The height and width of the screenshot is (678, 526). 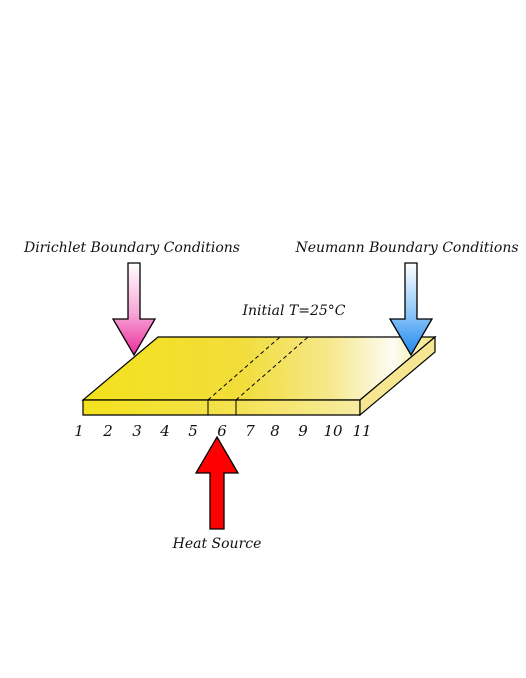 What do you see at coordinates (250, 431) in the screenshot?
I see `node-number: 7` at bounding box center [250, 431].